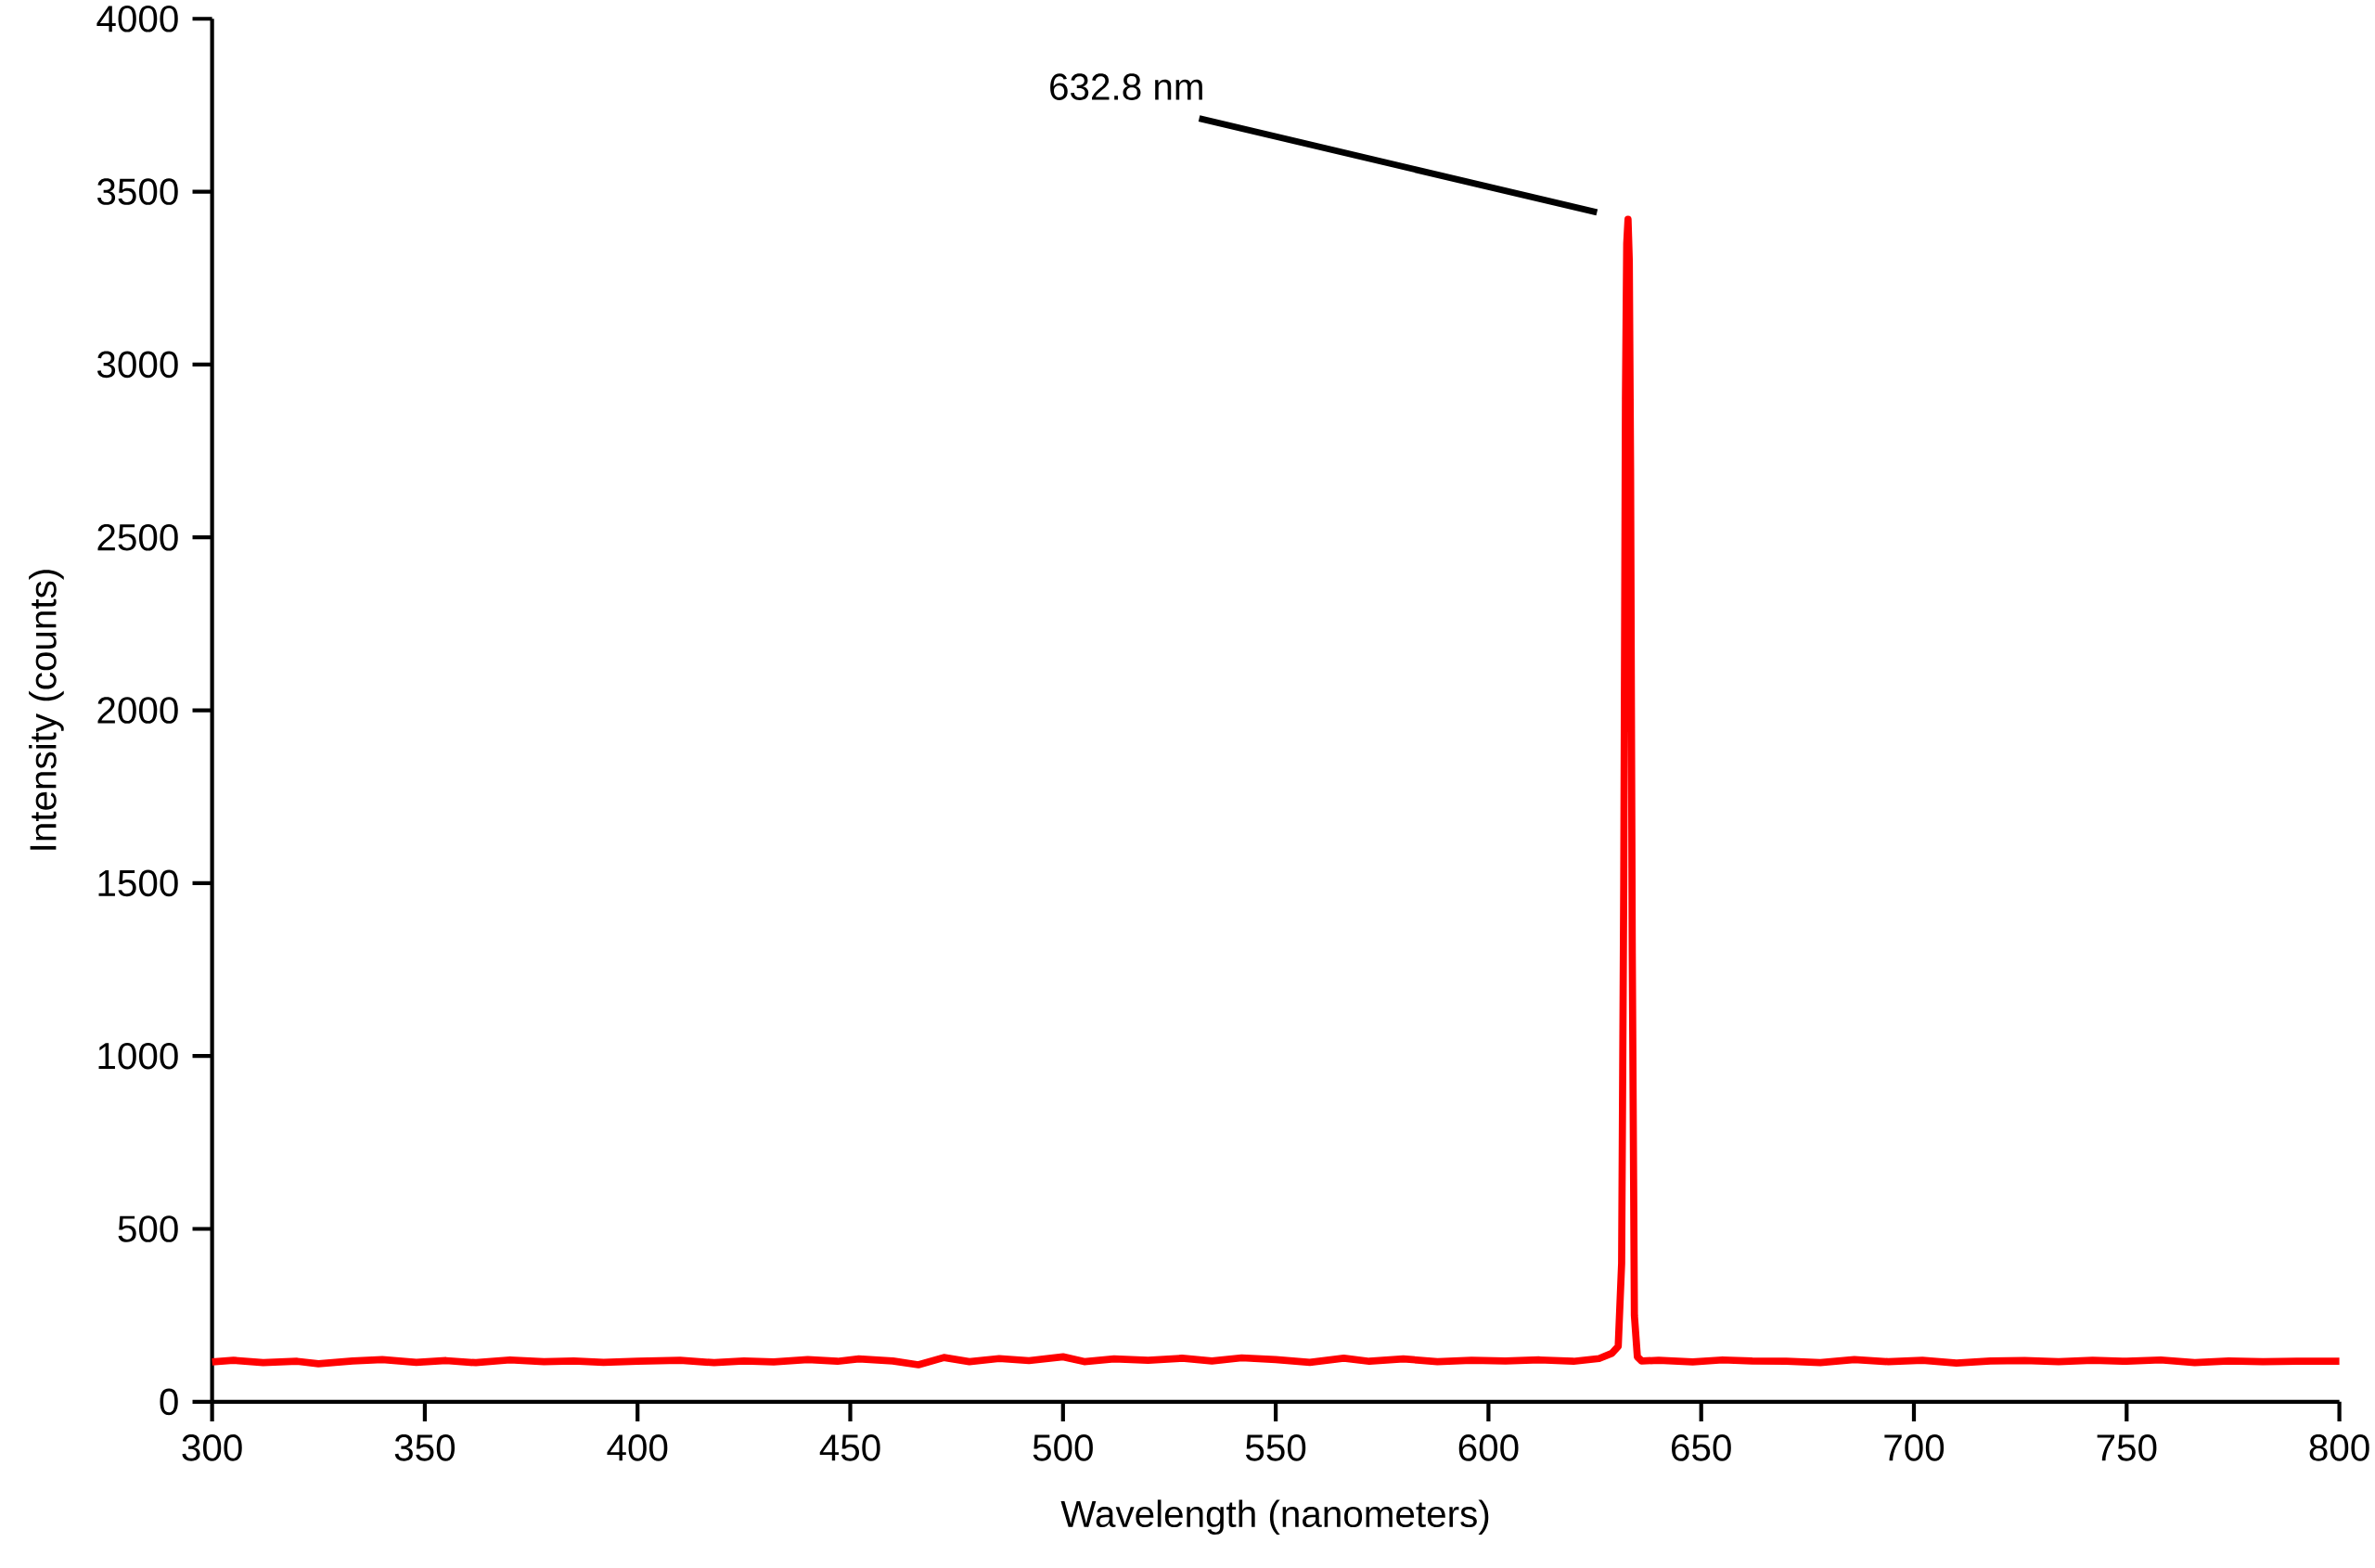 Image resolution: width=2375 pixels, height=1568 pixels. Describe the element at coordinates (137, 365) in the screenshot. I see `y-tick-label: 3000` at that location.